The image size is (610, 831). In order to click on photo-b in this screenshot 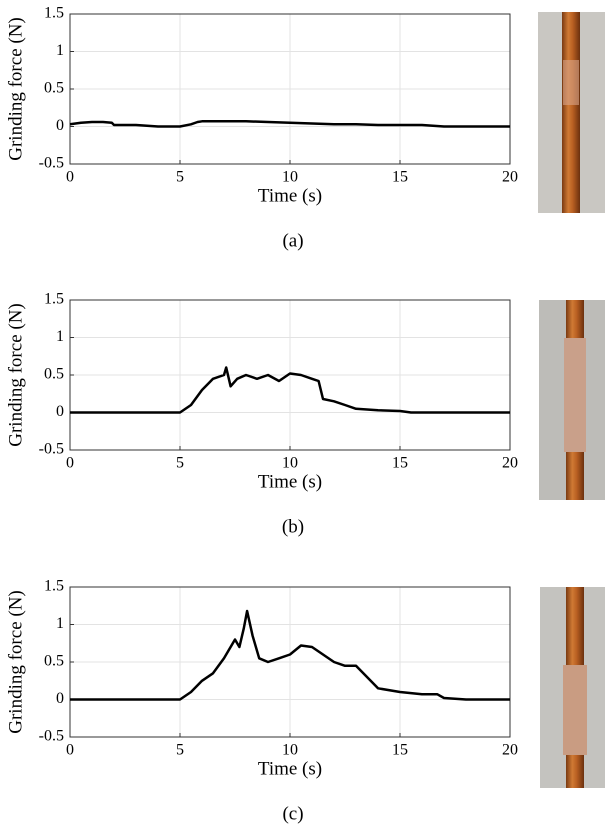, I will do `click(572, 400)`.